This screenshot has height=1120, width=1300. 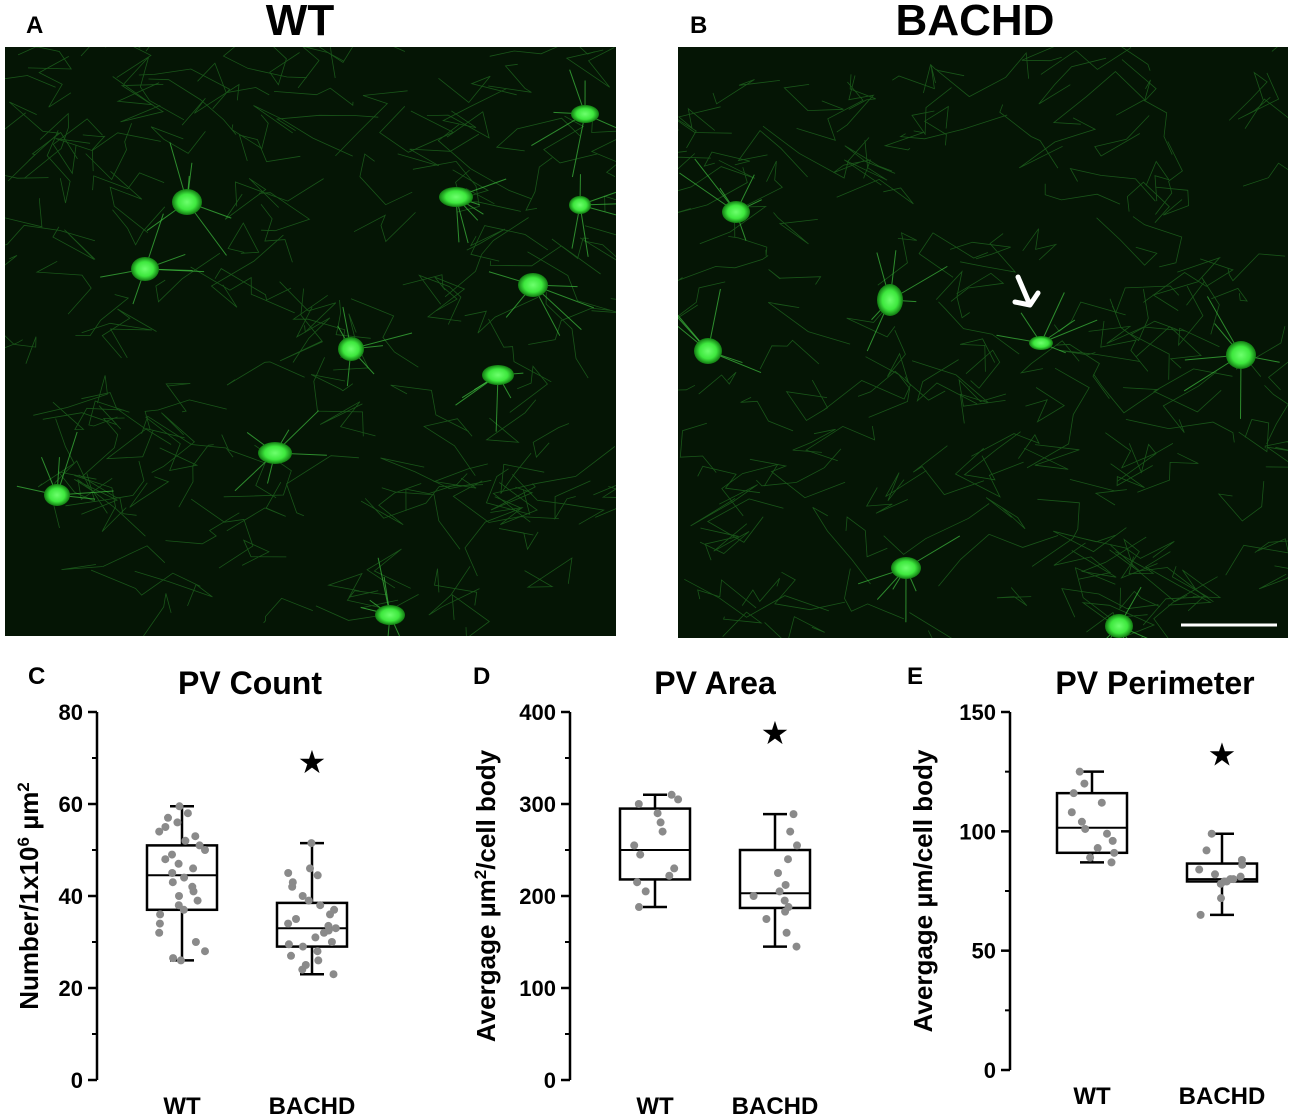 I want to click on panel-label-e: E, so click(x=915, y=676).